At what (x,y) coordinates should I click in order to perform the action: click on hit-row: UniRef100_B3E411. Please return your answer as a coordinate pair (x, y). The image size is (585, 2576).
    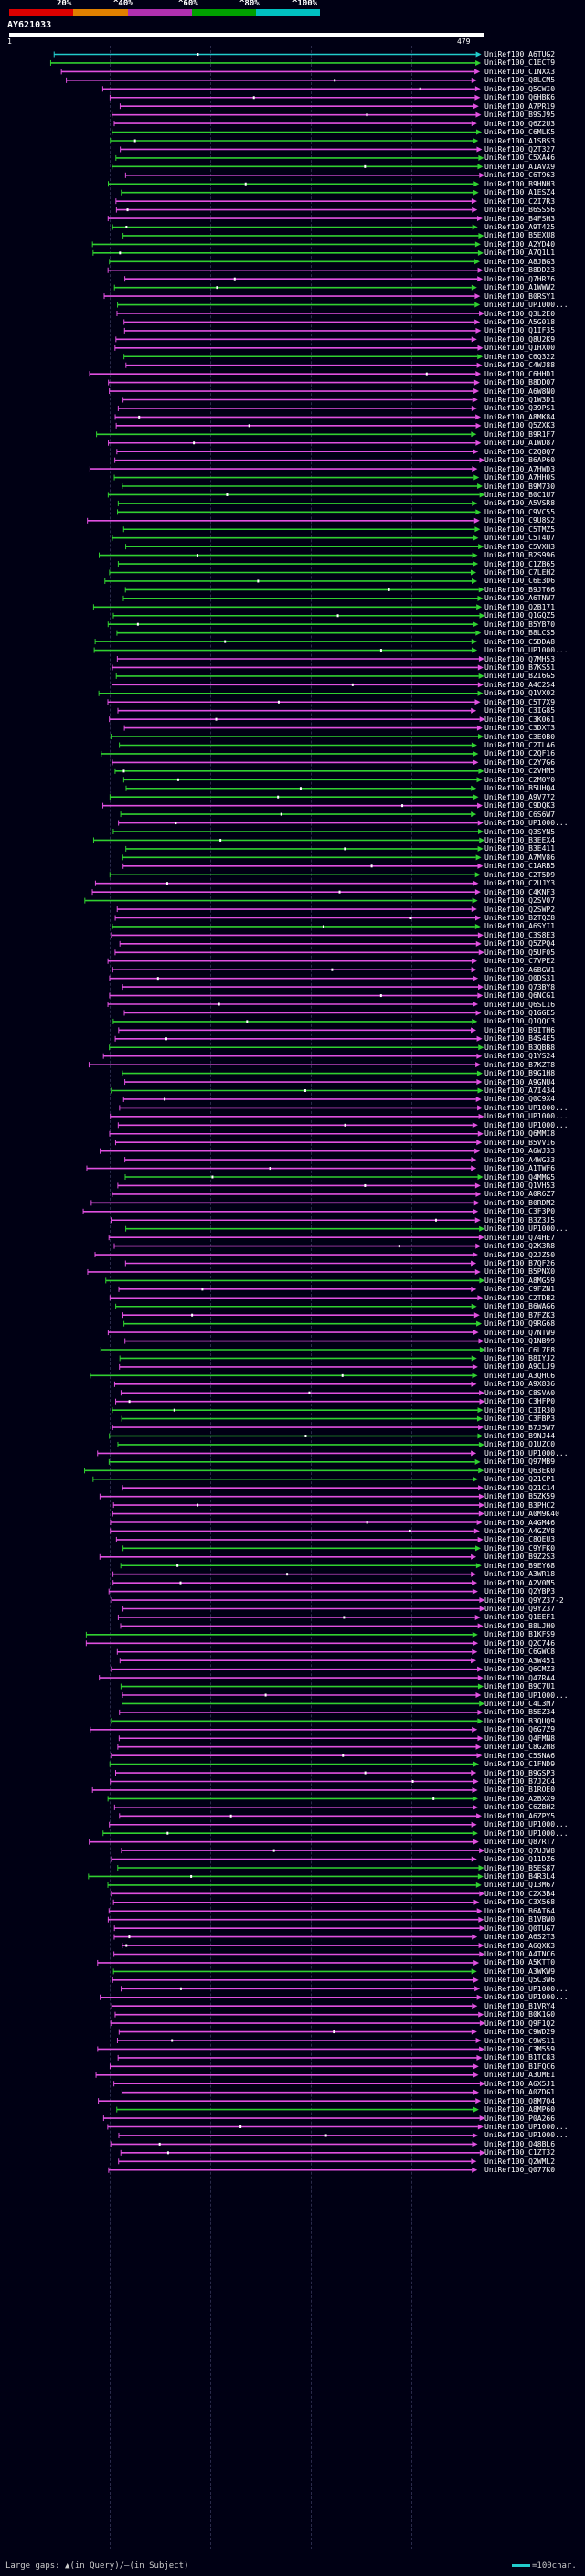
    Looking at the image, I should click on (293, 848).